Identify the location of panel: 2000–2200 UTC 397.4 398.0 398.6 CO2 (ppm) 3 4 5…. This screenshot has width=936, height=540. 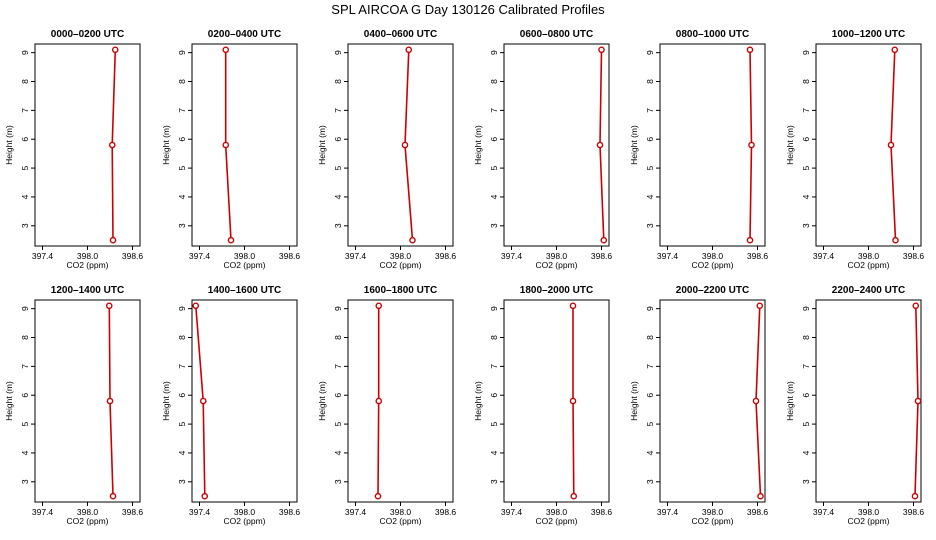
(698, 405).